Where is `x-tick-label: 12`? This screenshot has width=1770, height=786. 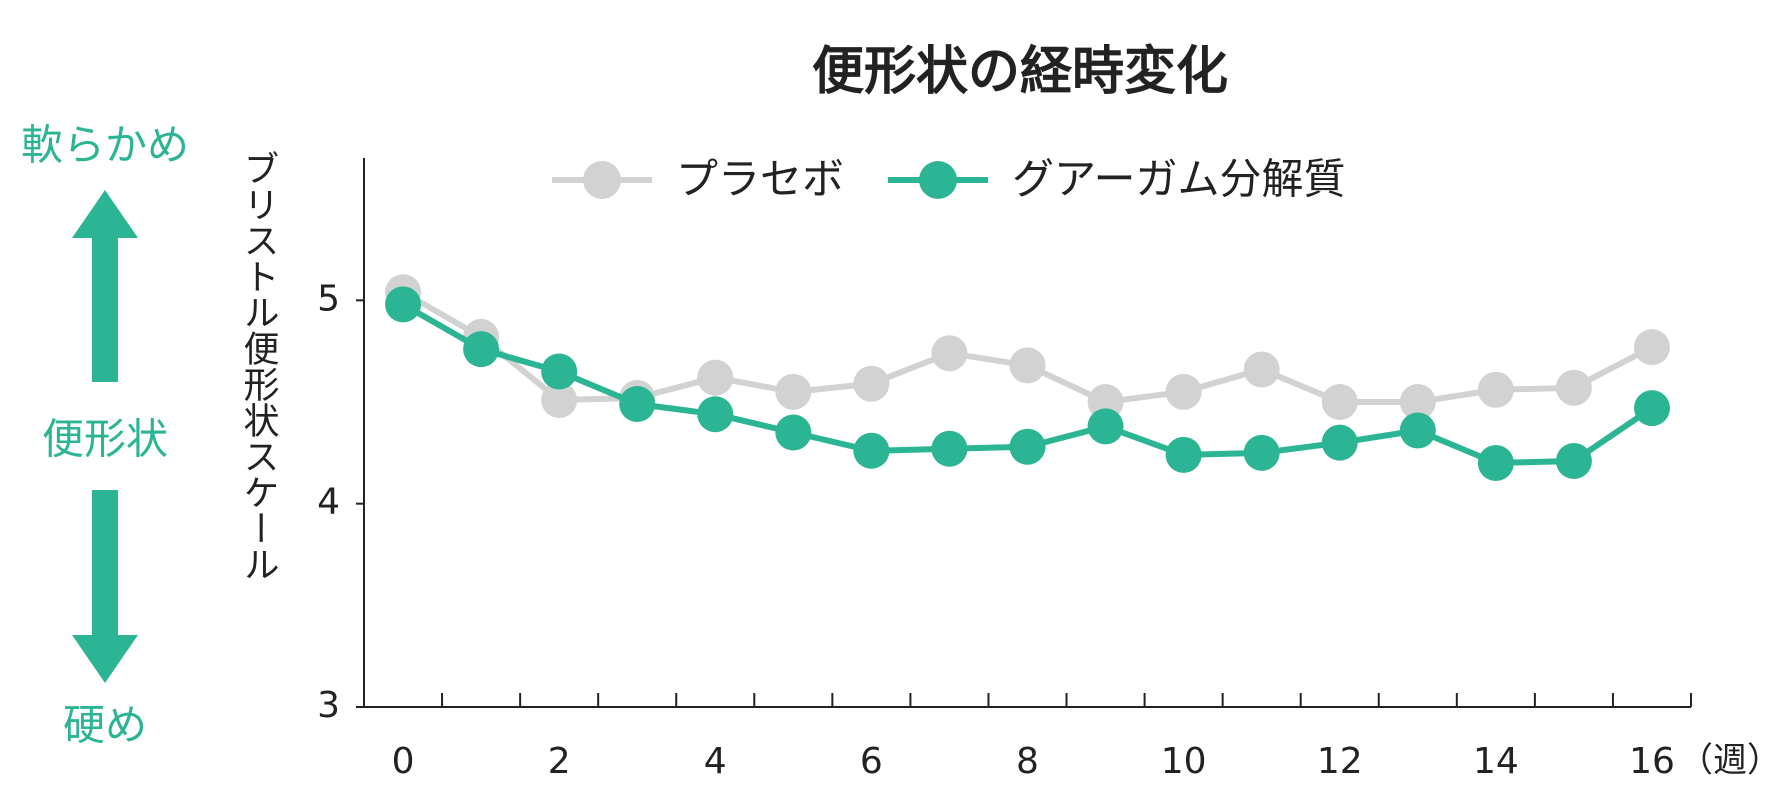 x-tick-label: 12 is located at coordinates (1340, 761).